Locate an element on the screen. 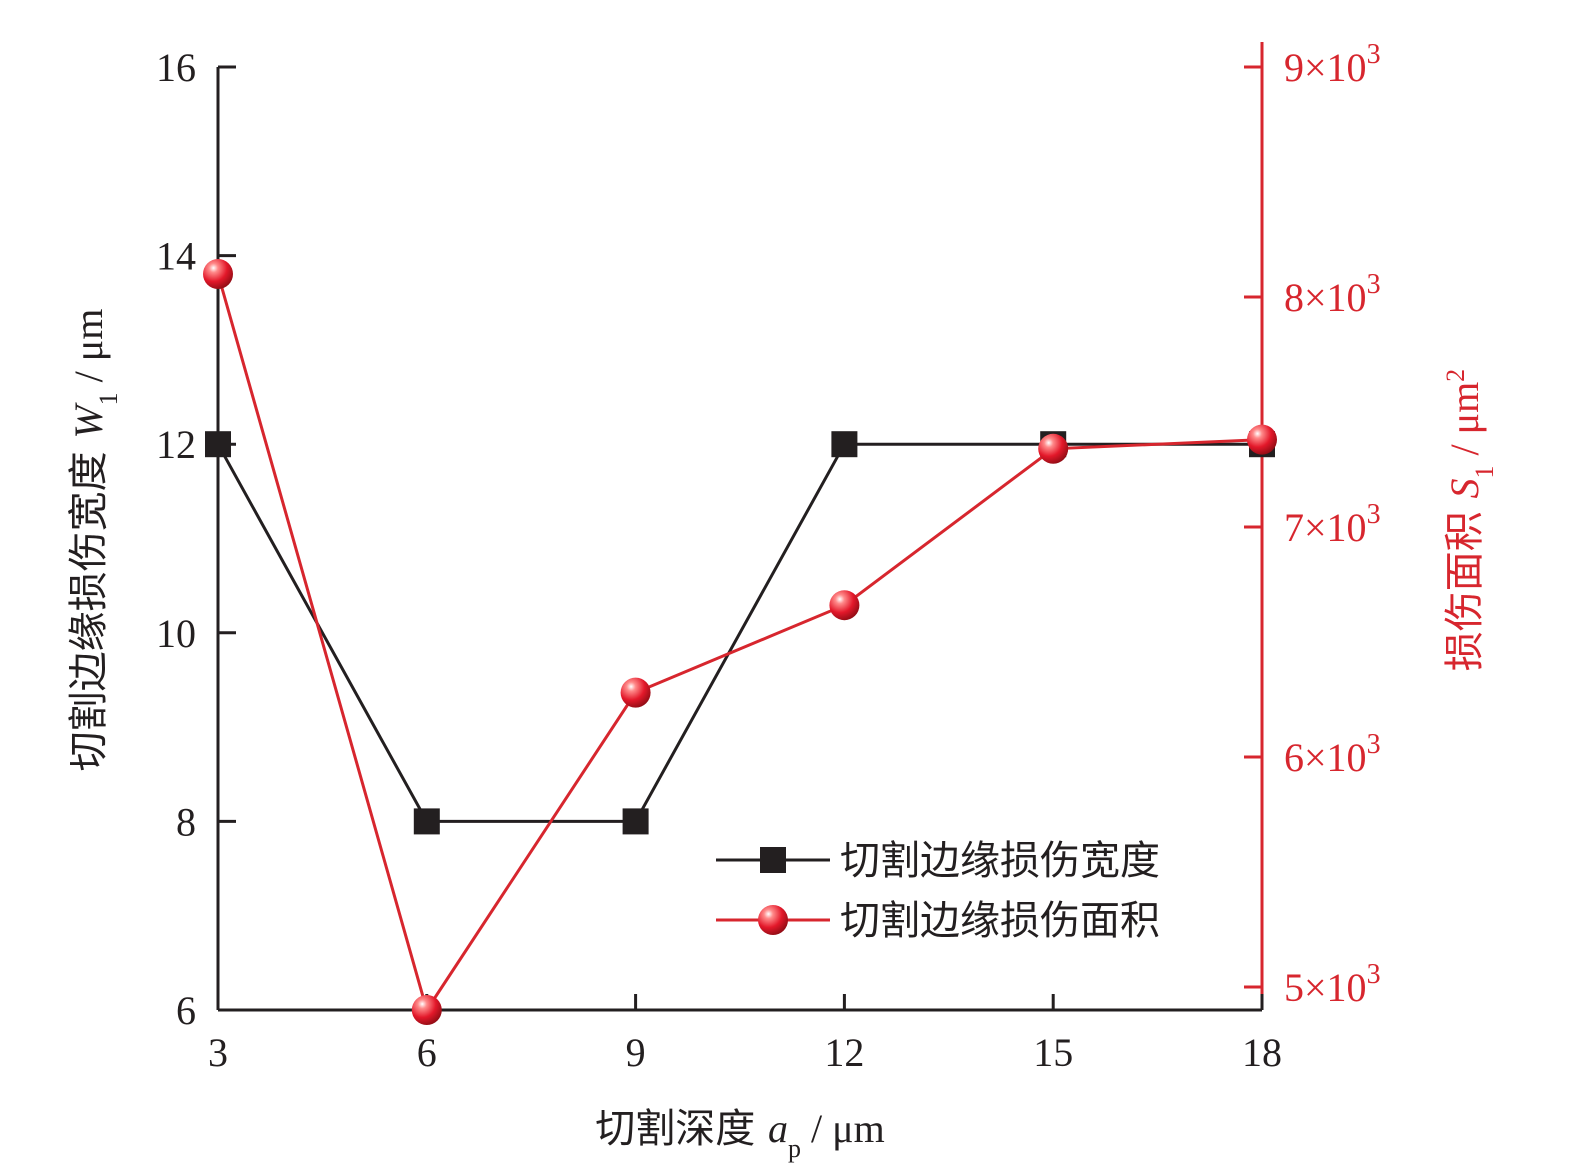 This screenshot has height=1172, width=1575. x-tick-label: 6 is located at coordinates (427, 1052).